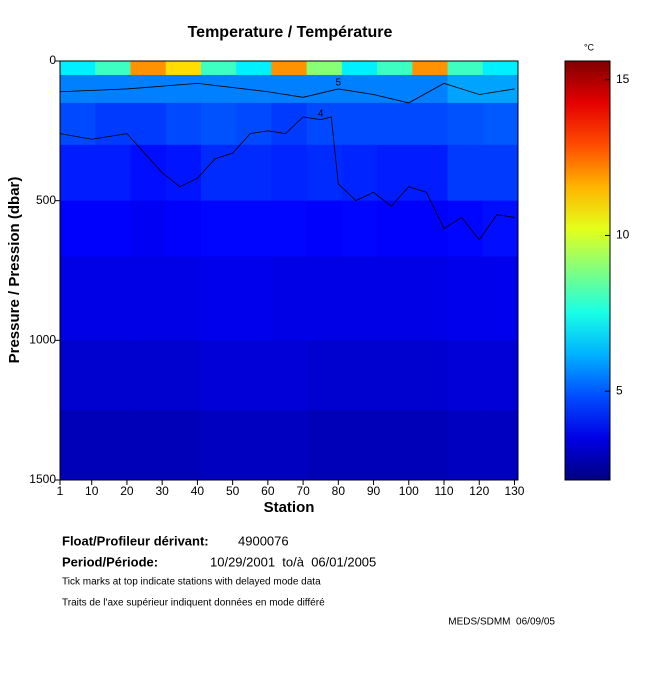 This screenshot has height=680, width=650. I want to click on x-tick-label: 120, so click(479, 491).